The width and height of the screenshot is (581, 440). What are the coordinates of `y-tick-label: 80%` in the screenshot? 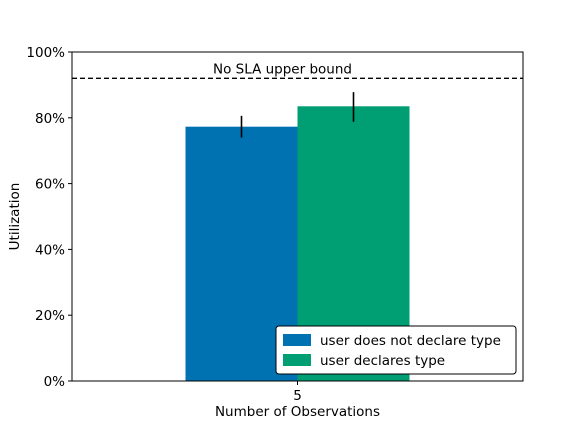 It's located at (50, 119).